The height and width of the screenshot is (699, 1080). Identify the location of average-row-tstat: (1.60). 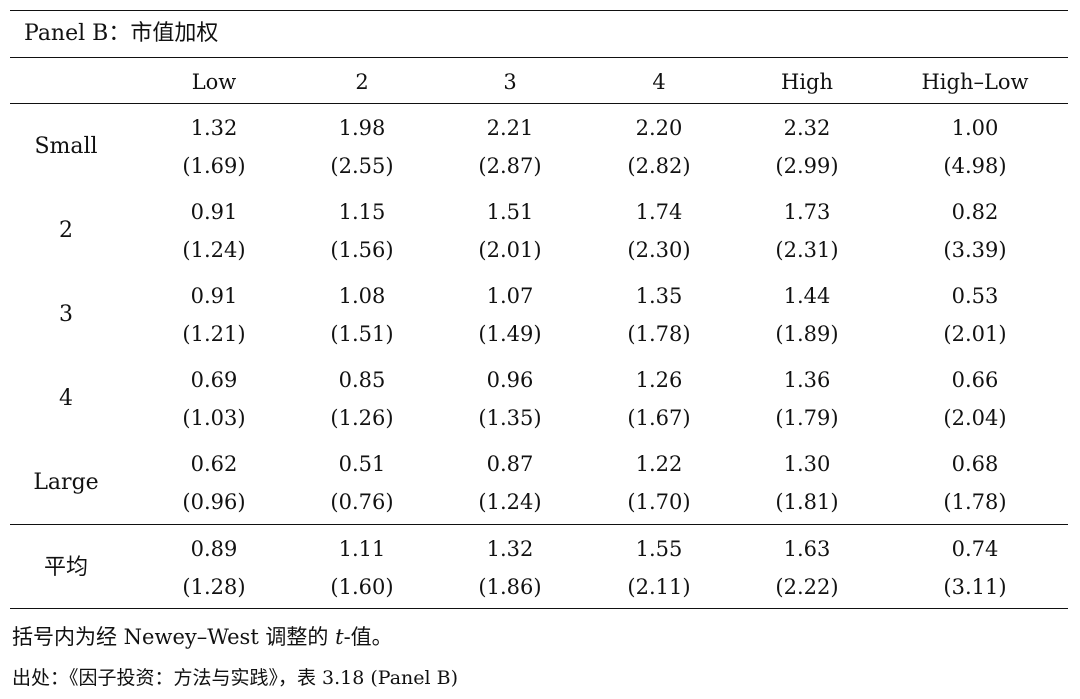
(362, 587).